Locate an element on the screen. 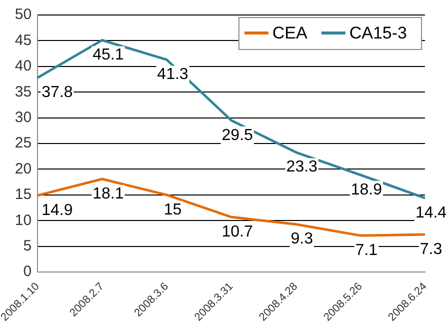  data-label: 45.1 is located at coordinates (108, 55).